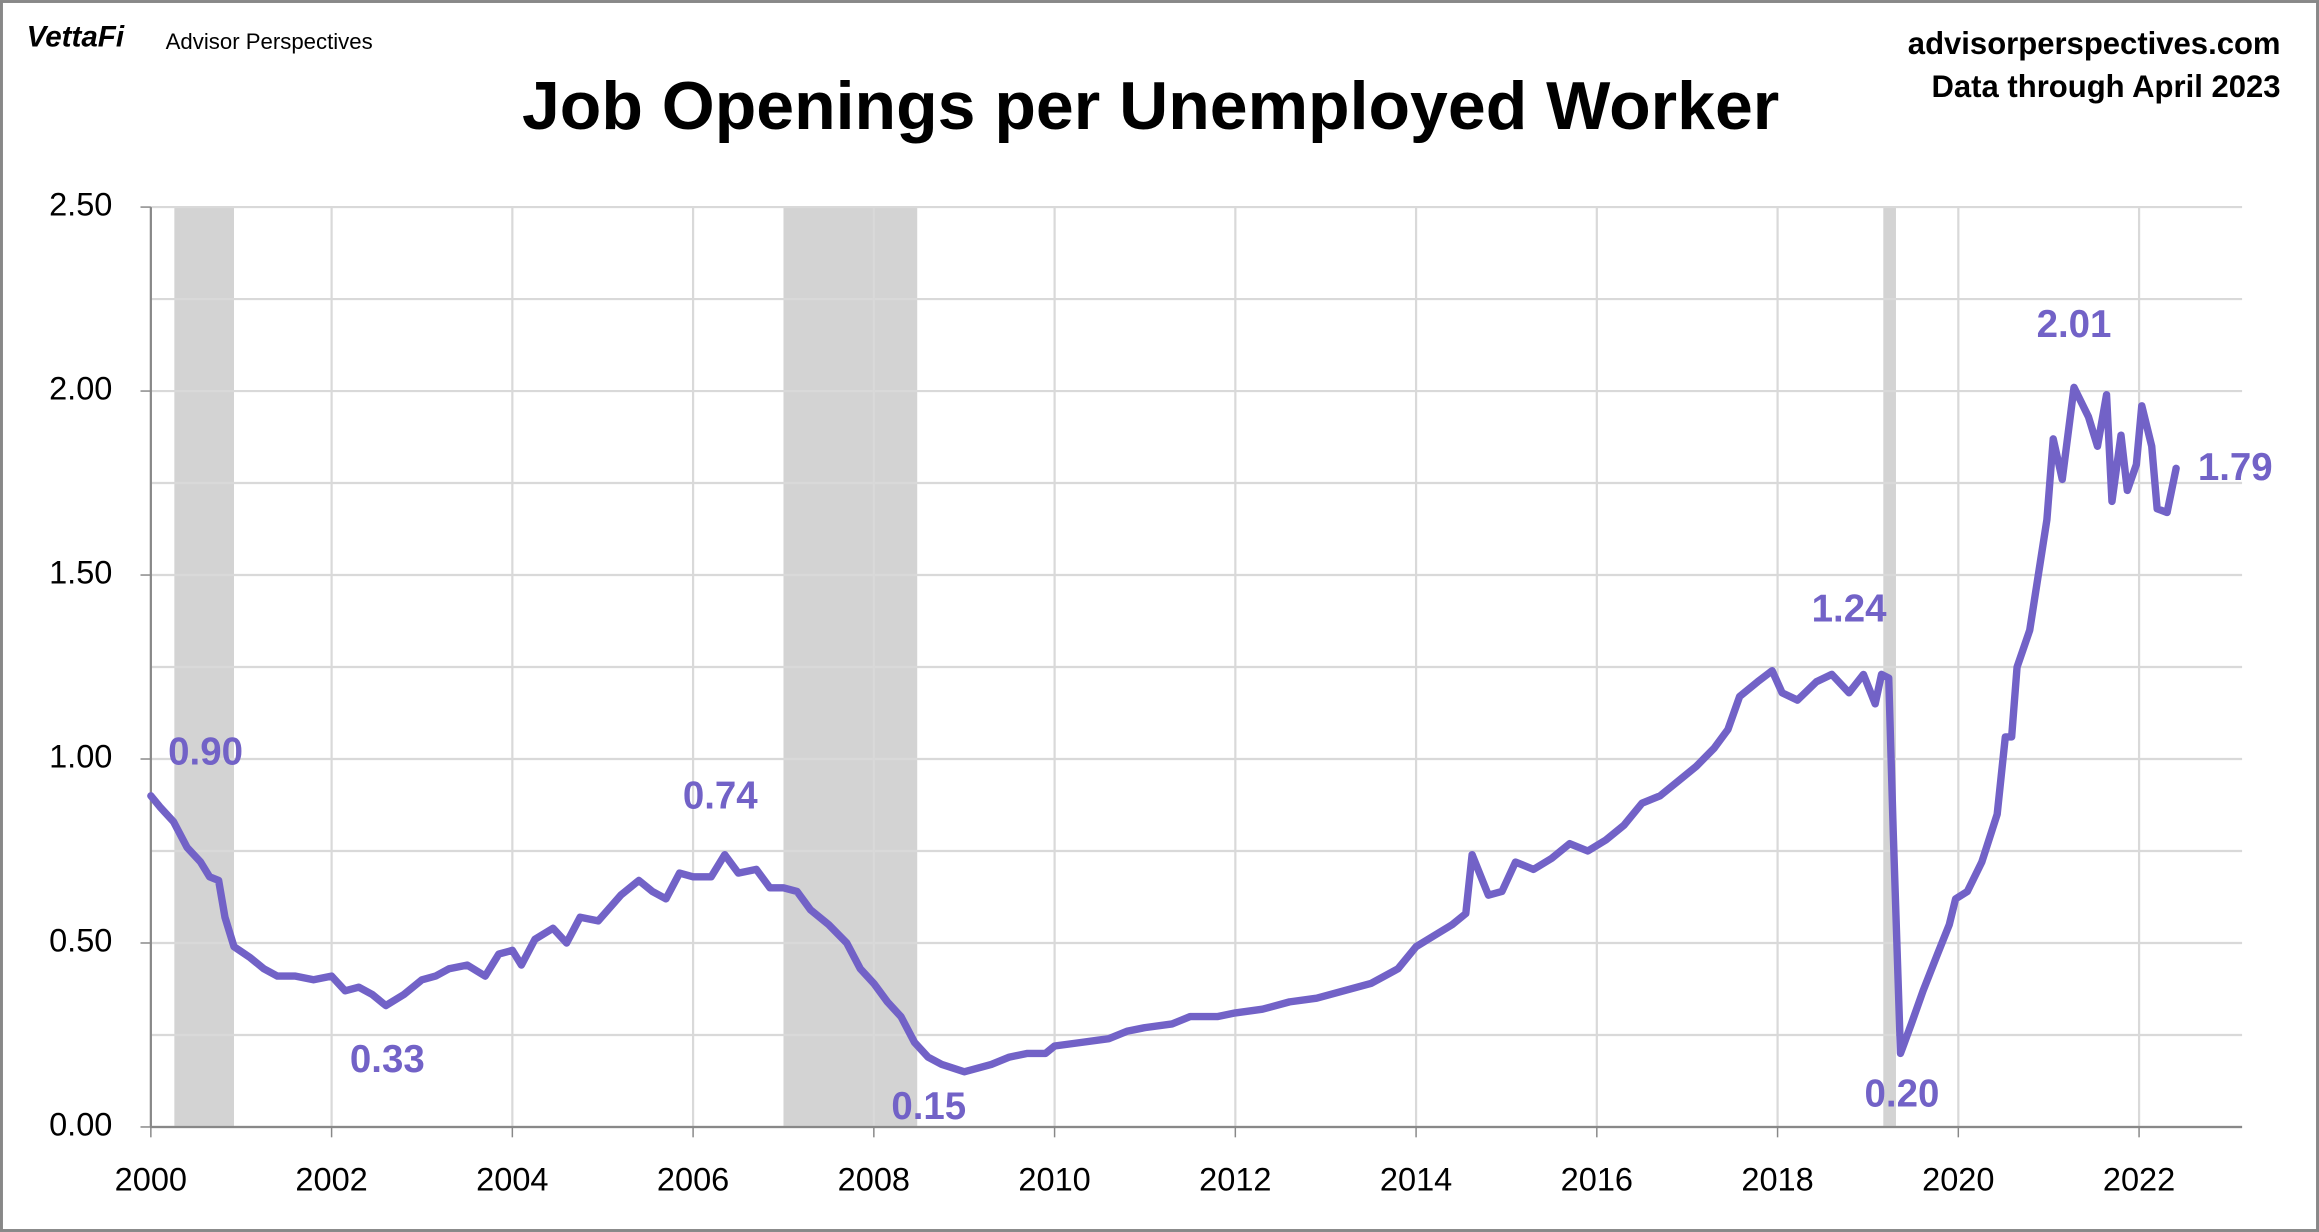 The width and height of the screenshot is (2319, 1232). What do you see at coordinates (331, 1179) in the screenshot?
I see `x-tick-label: 2002` at bounding box center [331, 1179].